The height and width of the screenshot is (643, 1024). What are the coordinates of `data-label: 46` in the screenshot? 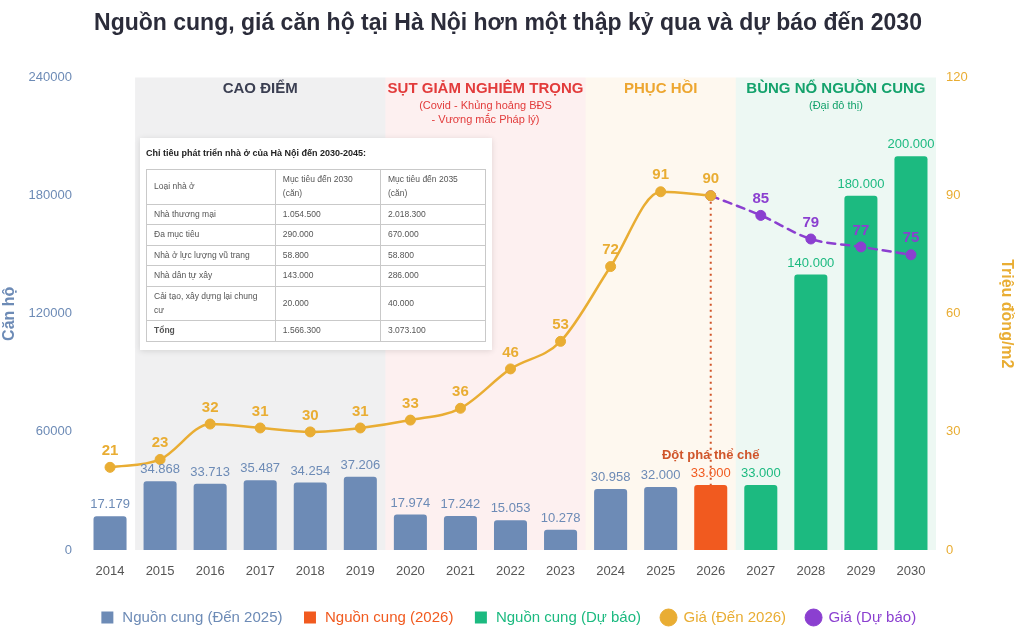 It's located at (510, 351).